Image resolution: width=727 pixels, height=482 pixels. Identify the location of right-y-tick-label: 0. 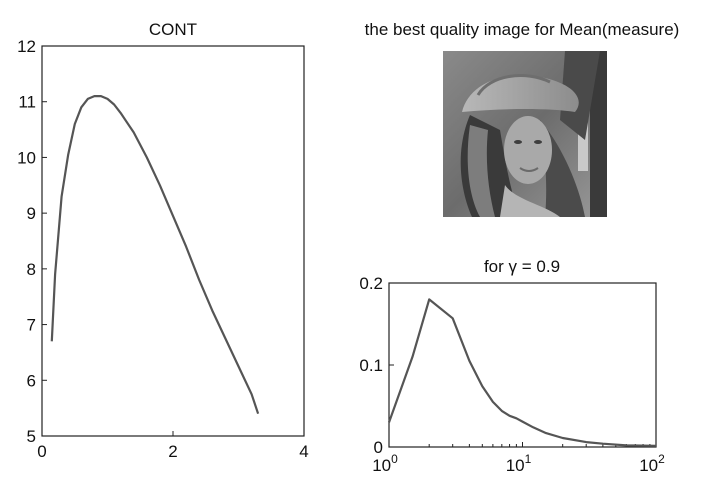
(378, 447).